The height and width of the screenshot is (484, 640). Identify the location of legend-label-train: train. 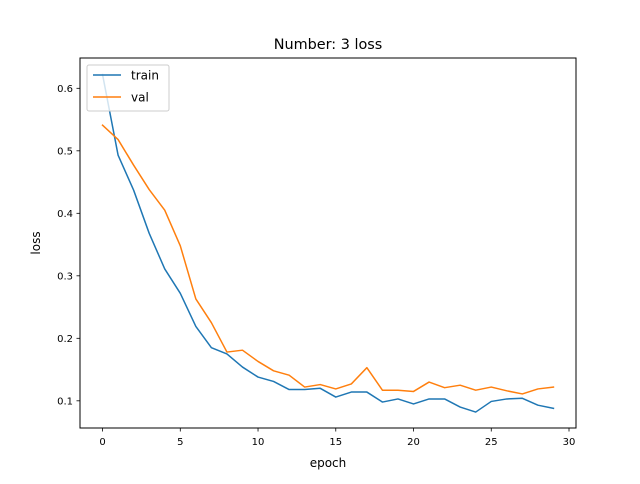
(145, 76).